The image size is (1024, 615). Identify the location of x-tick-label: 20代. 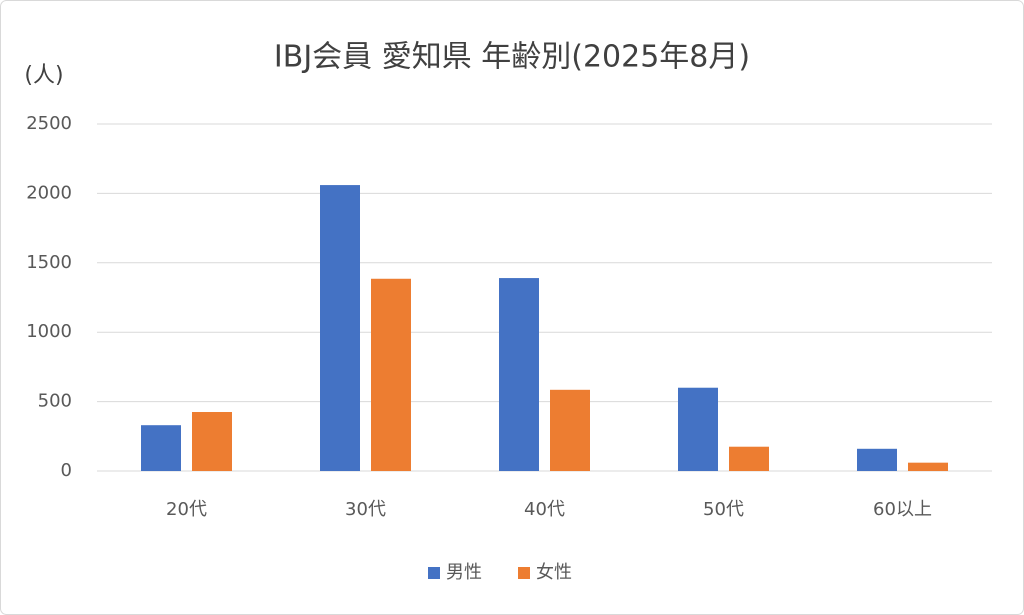
(186, 509).